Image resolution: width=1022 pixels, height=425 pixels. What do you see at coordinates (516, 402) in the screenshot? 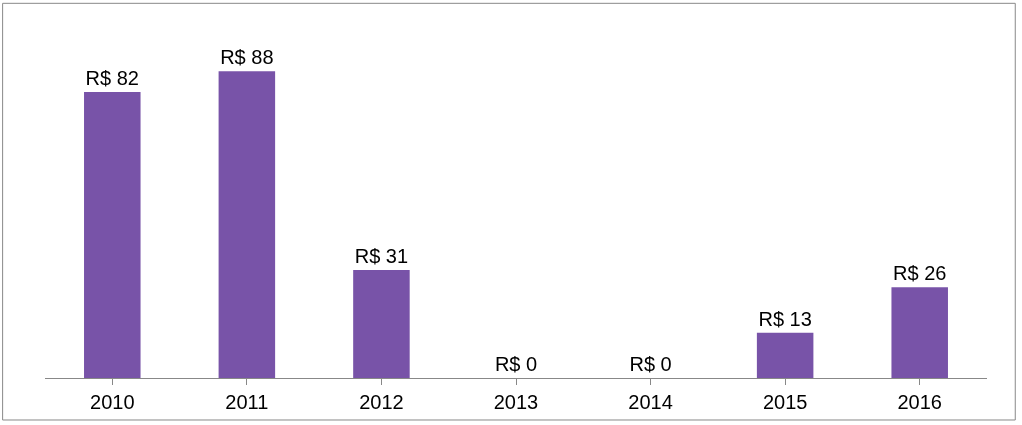
I see `x-tick-label: 2013` at bounding box center [516, 402].